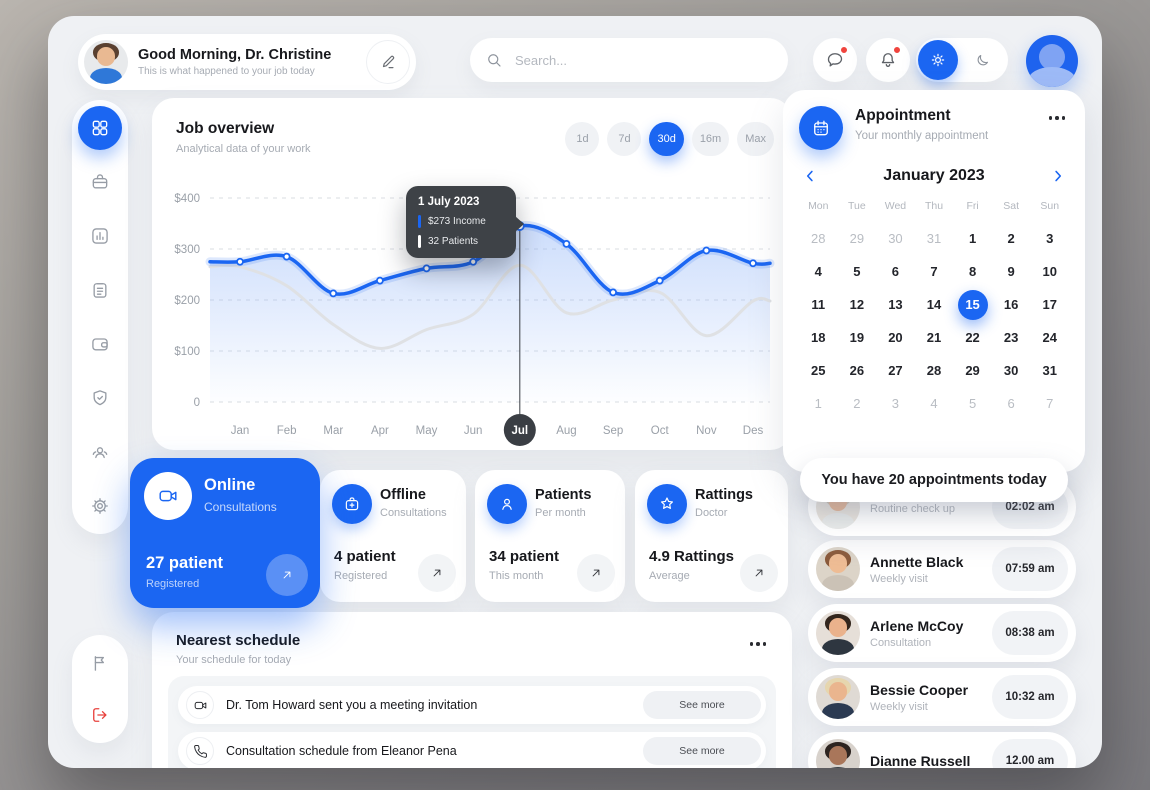 The image size is (1150, 790). I want to click on range-button-30d: 30d, so click(666, 139).